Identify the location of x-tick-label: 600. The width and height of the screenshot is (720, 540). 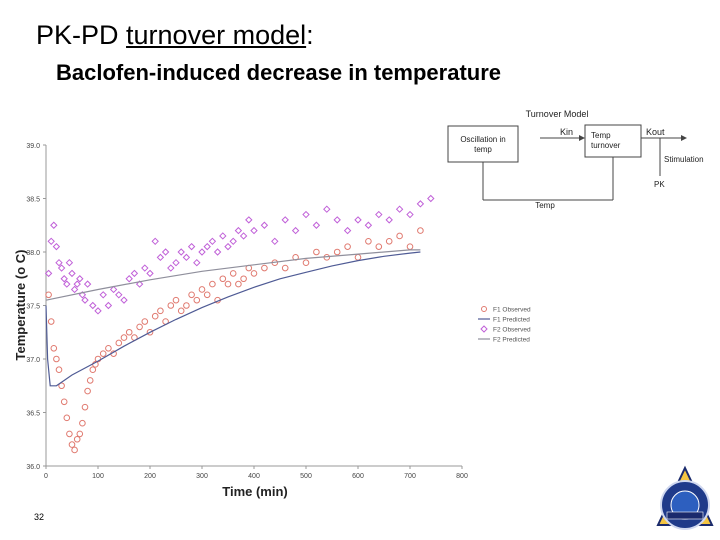
(358, 476).